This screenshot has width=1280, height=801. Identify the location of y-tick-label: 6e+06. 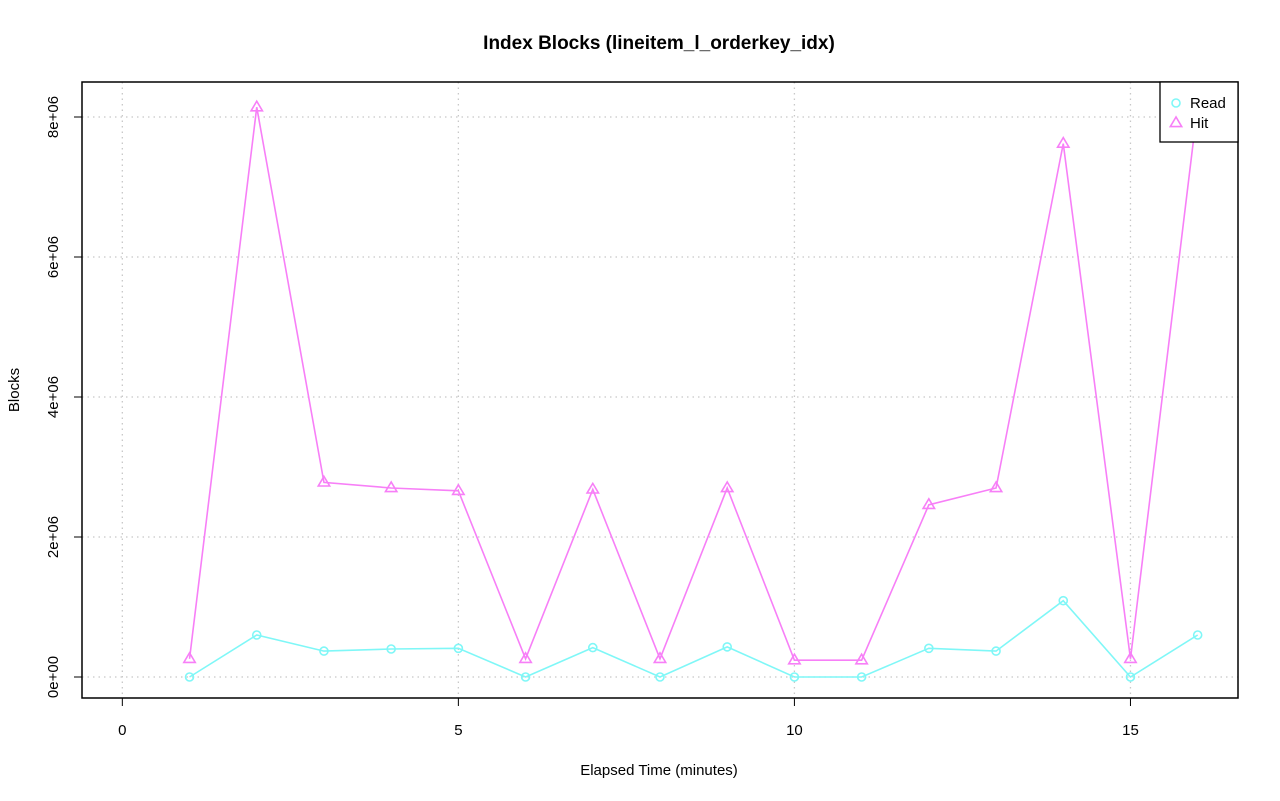
(53, 257).